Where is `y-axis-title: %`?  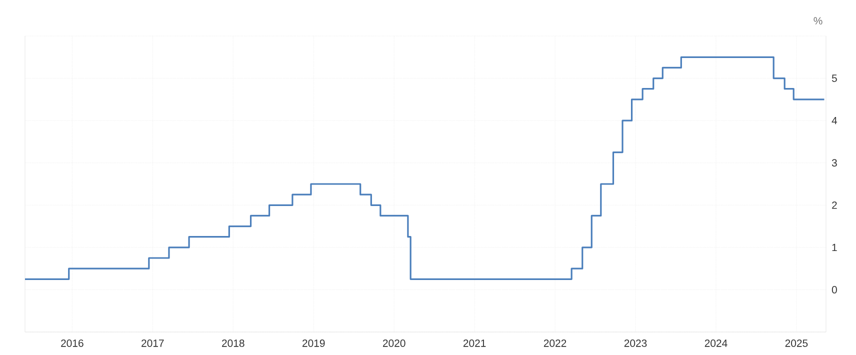
y-axis-title: % is located at coordinates (818, 20).